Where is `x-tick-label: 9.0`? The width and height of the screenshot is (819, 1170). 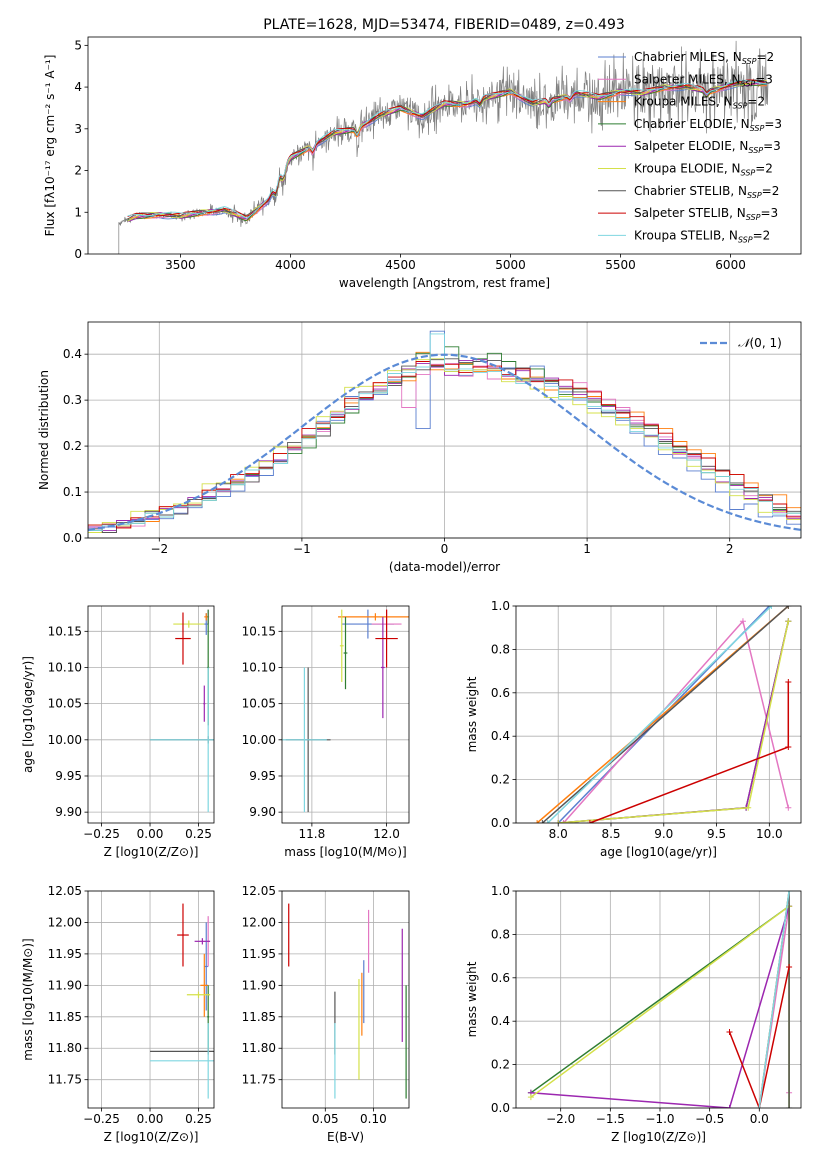 x-tick-label: 9.0 is located at coordinates (663, 834).